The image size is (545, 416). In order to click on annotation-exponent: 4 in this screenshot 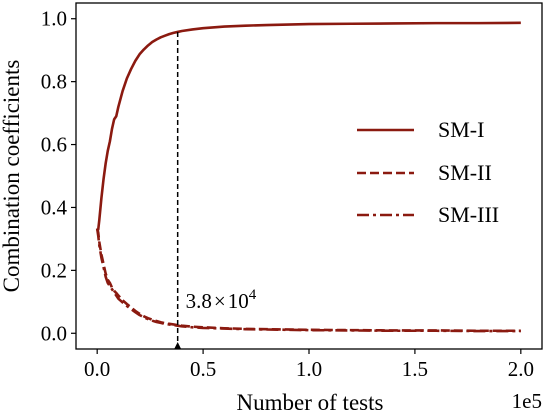, I will do `click(253, 295)`.